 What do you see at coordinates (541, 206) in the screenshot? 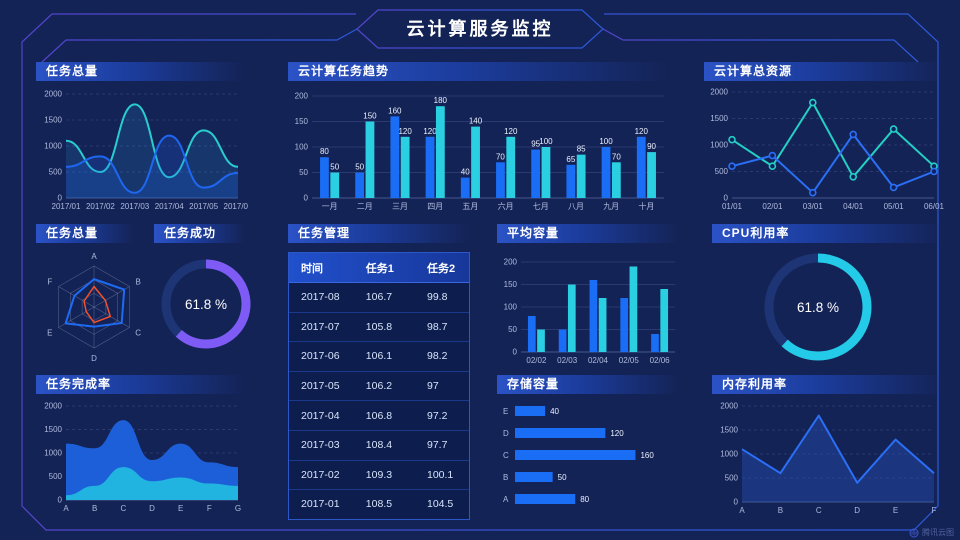
I see `svg-text: 七月` at bounding box center [541, 206].